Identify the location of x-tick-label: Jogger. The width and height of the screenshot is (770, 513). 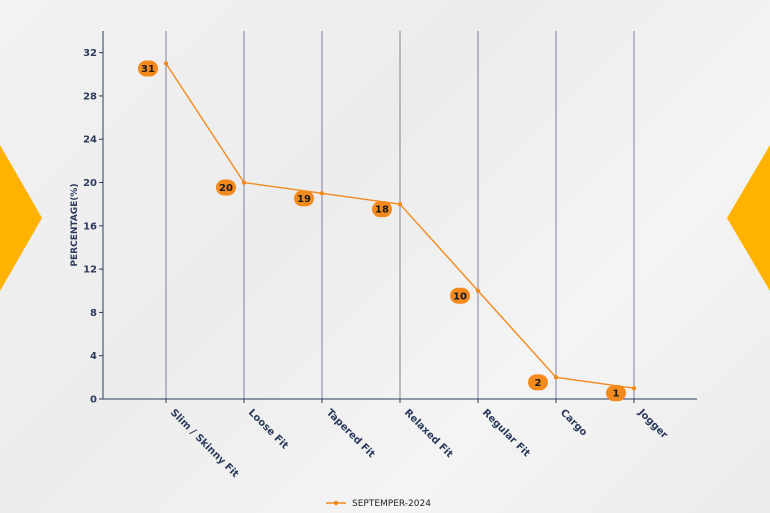
(652, 424).